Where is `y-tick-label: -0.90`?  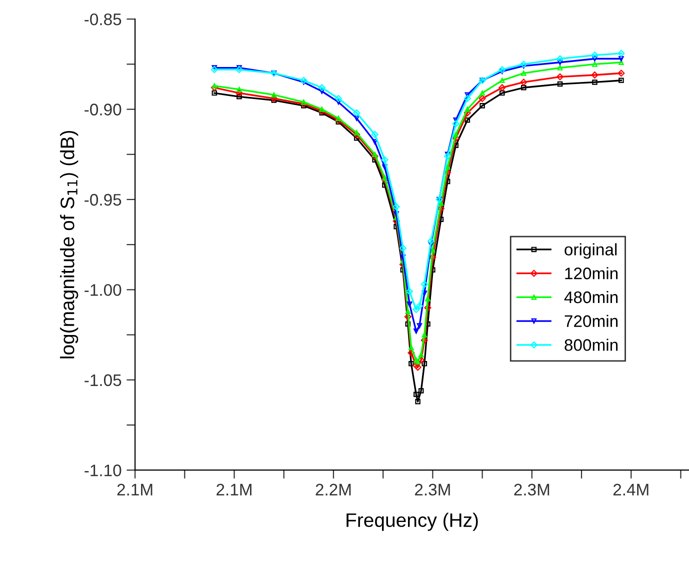 y-tick-label: -0.90 is located at coordinates (103, 110).